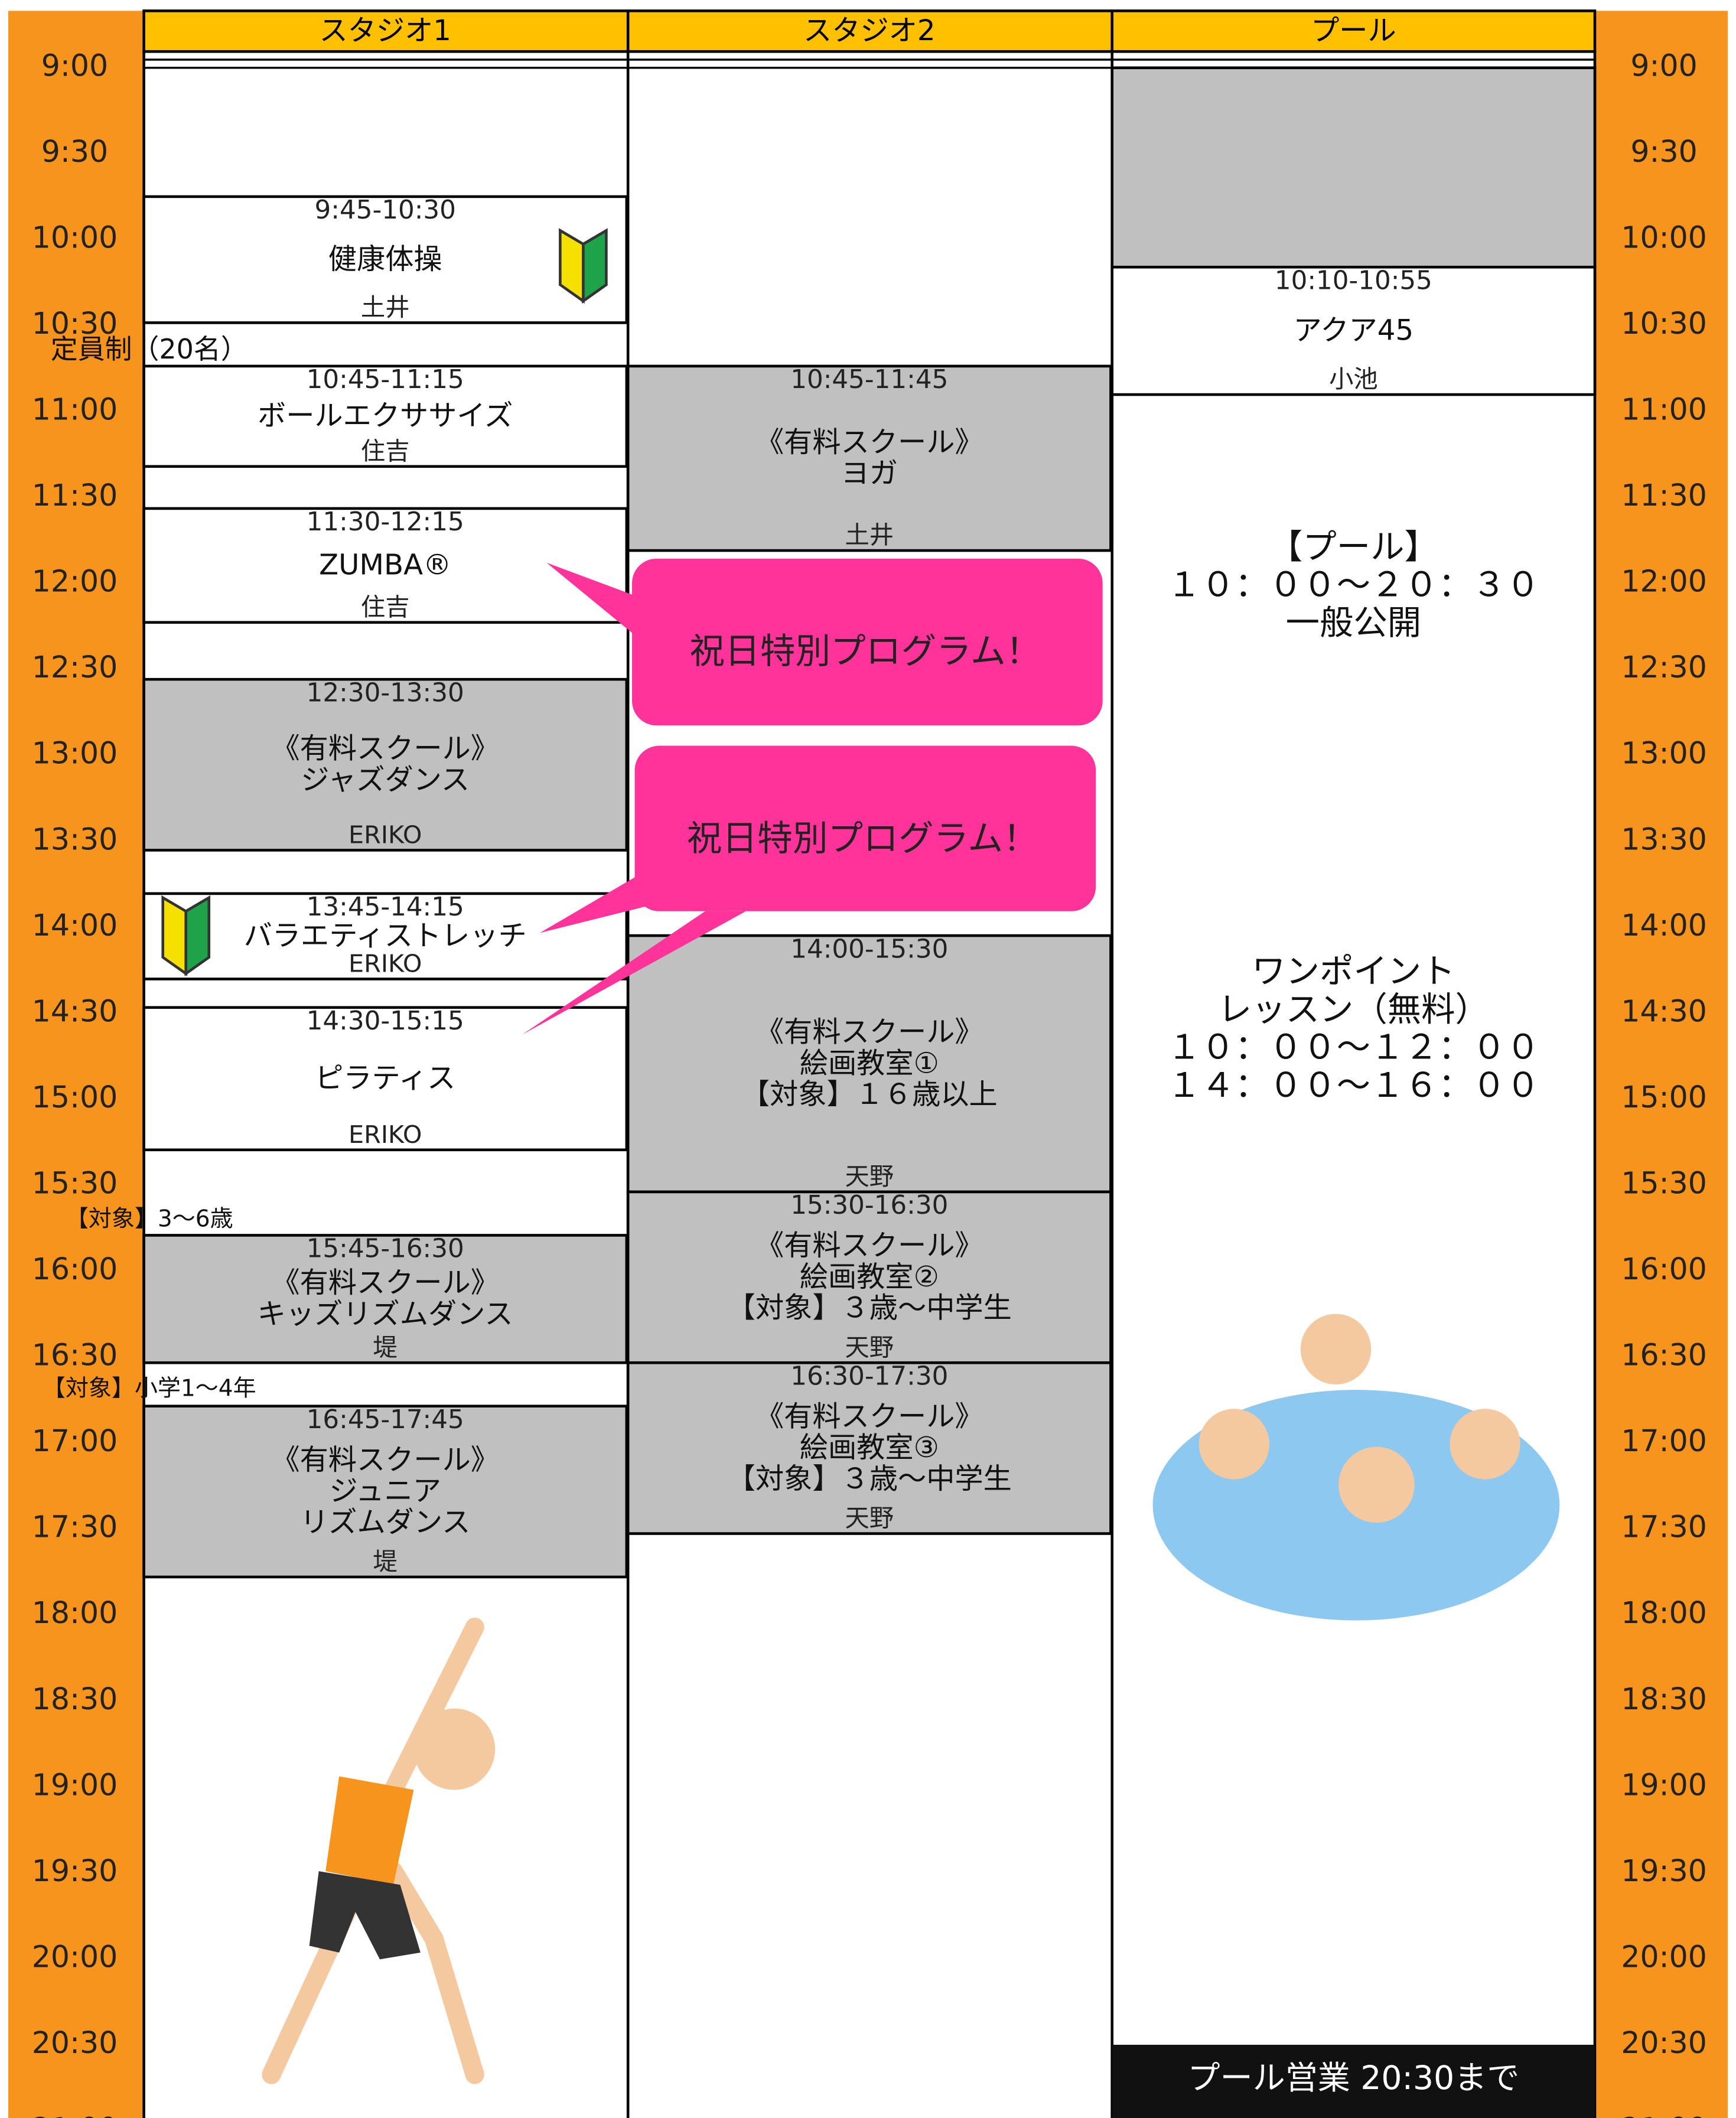 Image resolution: width=1736 pixels, height=2118 pixels. What do you see at coordinates (870, 1478) in the screenshot?
I see `event-title: 【対象】３歳〜中学生` at bounding box center [870, 1478].